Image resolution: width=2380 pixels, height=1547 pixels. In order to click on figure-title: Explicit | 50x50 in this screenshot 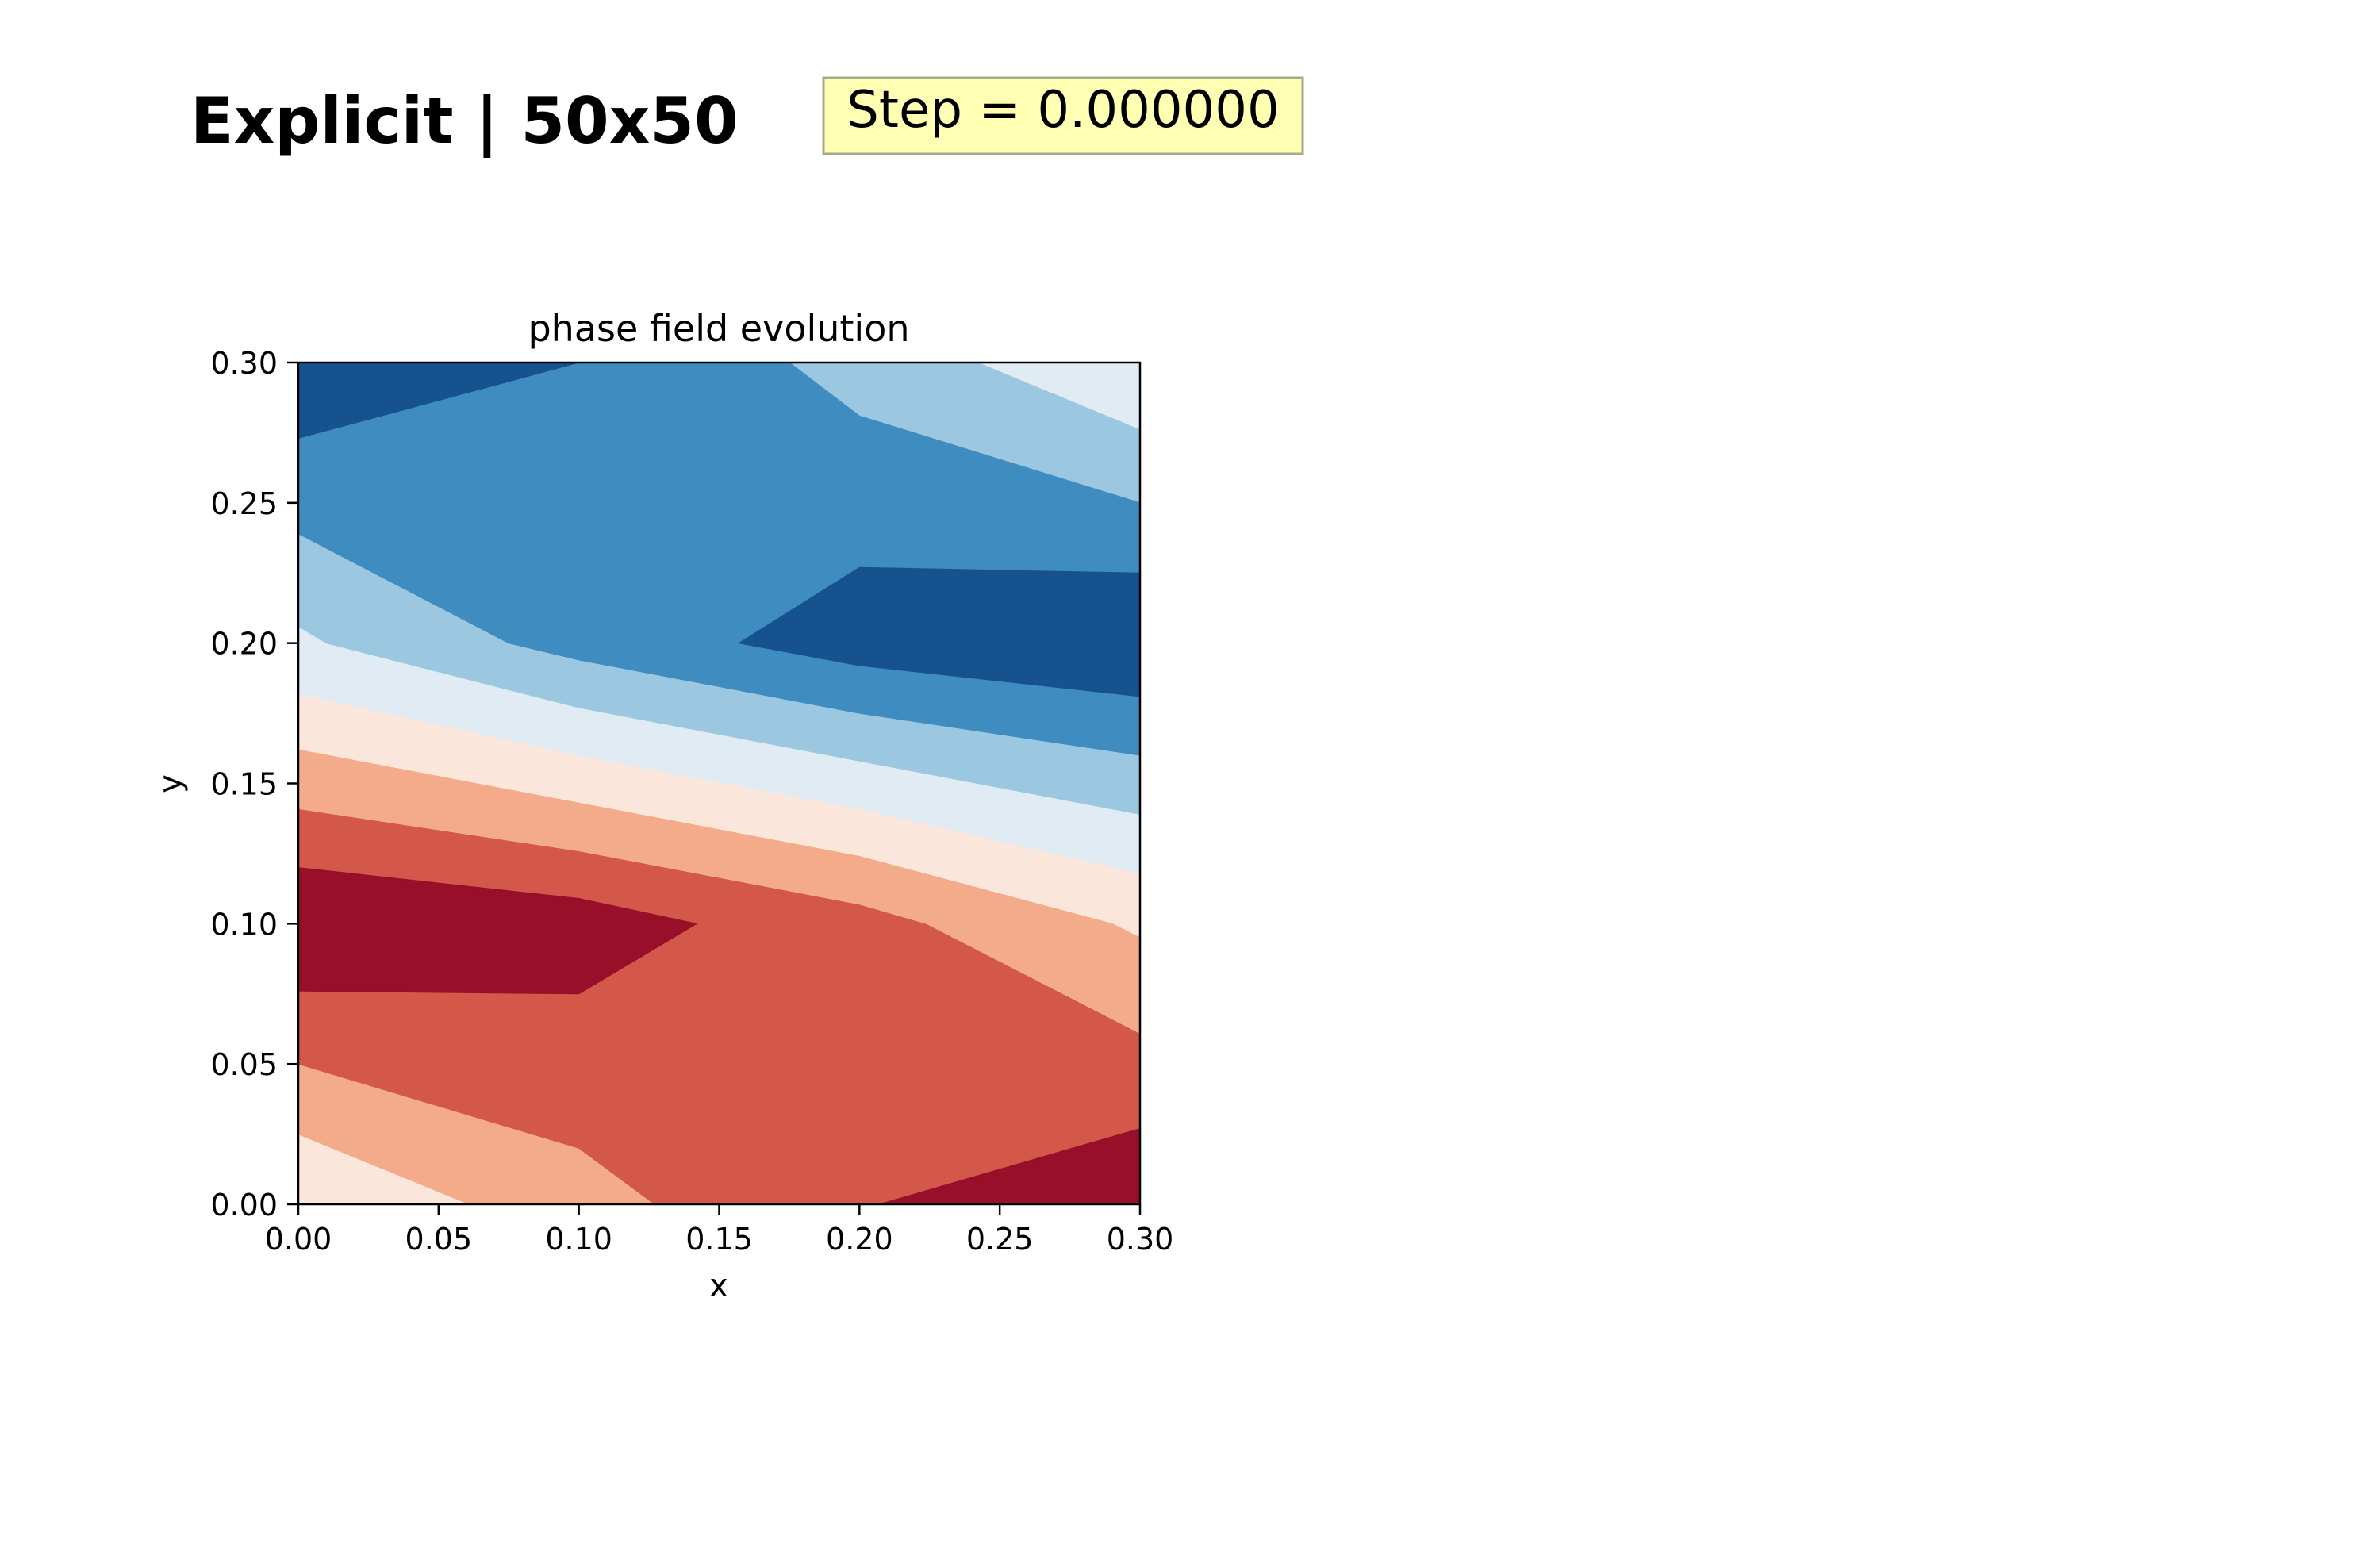, I will do `click(464, 121)`.